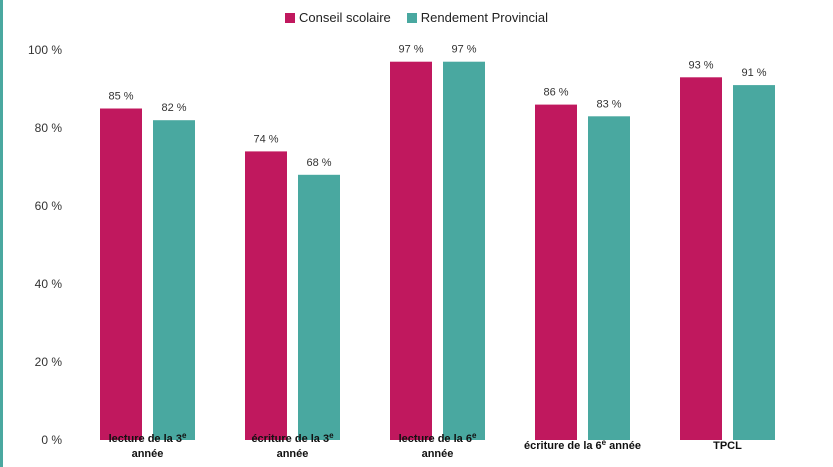  Describe the element at coordinates (290, 17) in the screenshot. I see `legend-swatch-conseil-scolaire` at that location.